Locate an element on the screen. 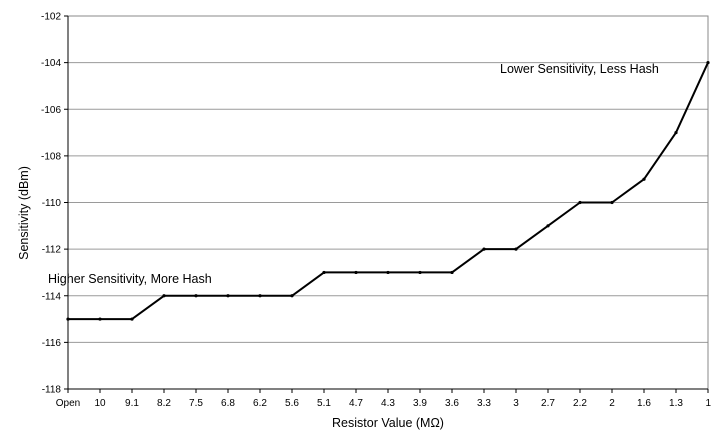  y-axis-title: Sensitivity (dBm) is located at coordinates (24, 213).